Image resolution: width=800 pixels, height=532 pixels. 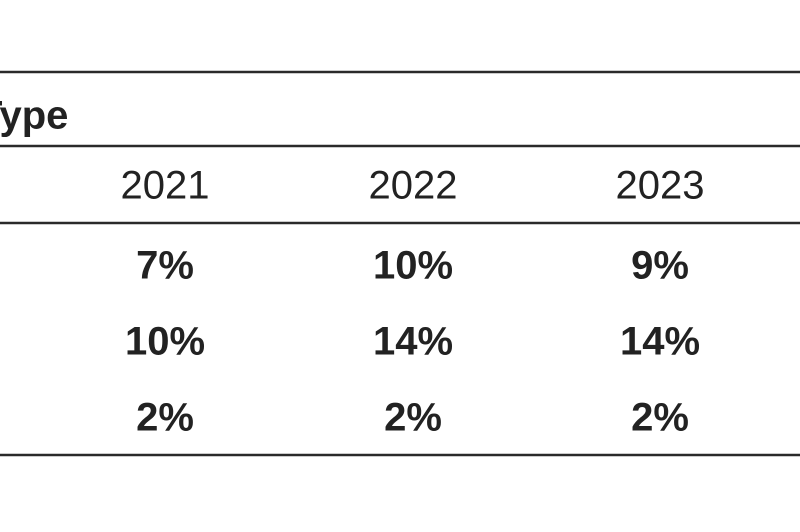 What do you see at coordinates (165, 186) in the screenshot?
I see `column-header: 2021` at bounding box center [165, 186].